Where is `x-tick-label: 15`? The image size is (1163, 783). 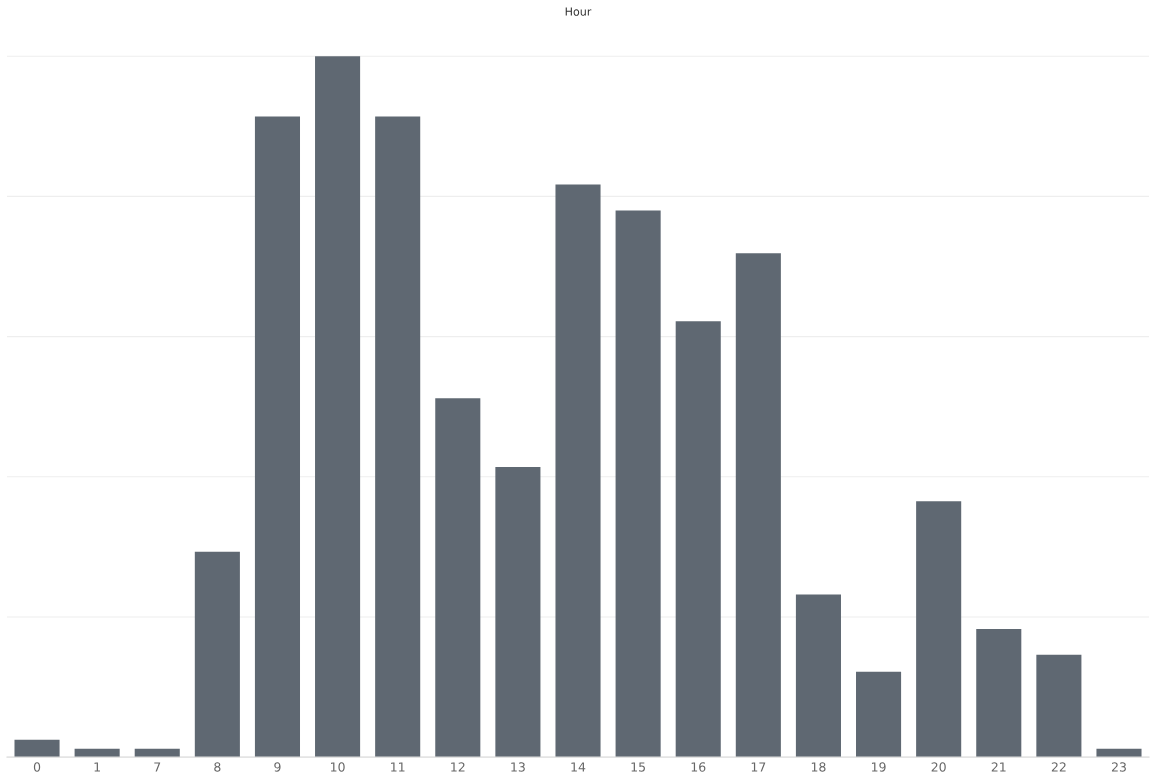 x-tick-label: 15 is located at coordinates (638, 767).